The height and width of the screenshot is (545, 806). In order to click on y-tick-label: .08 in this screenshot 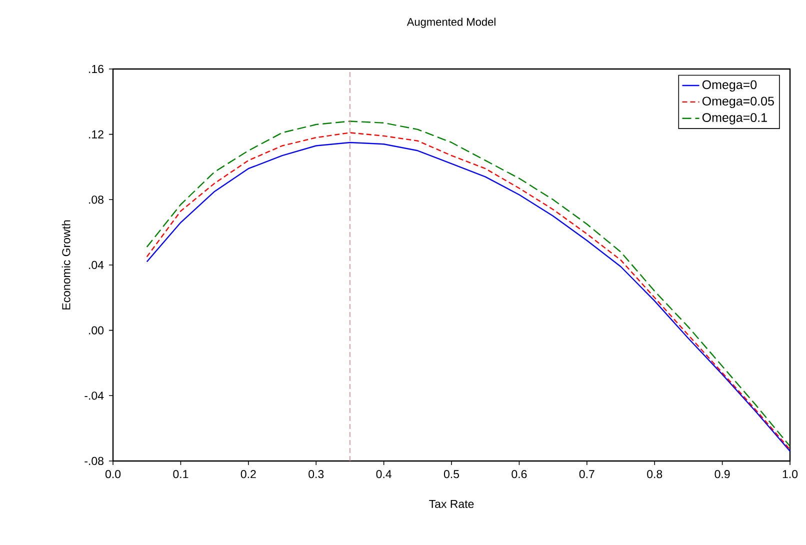, I will do `click(96, 200)`.